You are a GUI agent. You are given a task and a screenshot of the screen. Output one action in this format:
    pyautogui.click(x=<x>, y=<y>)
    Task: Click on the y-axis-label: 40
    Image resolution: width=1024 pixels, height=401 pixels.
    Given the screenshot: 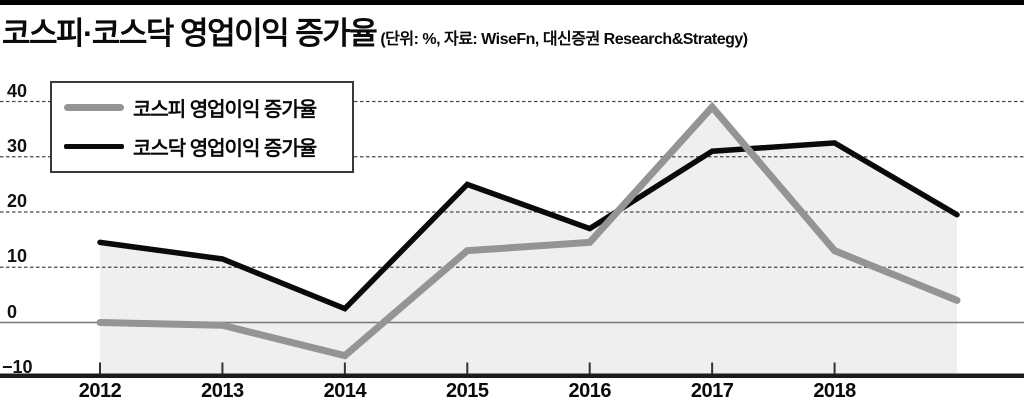 What is the action you would take?
    pyautogui.click(x=17, y=90)
    